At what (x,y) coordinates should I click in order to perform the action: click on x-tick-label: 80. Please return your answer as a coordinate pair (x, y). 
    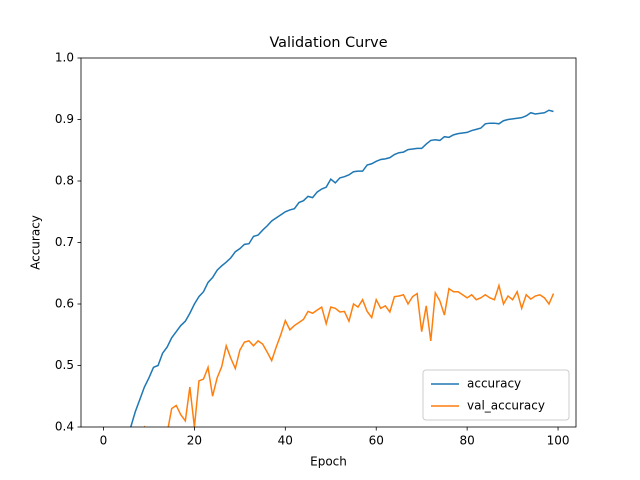
    Looking at the image, I should click on (466, 441).